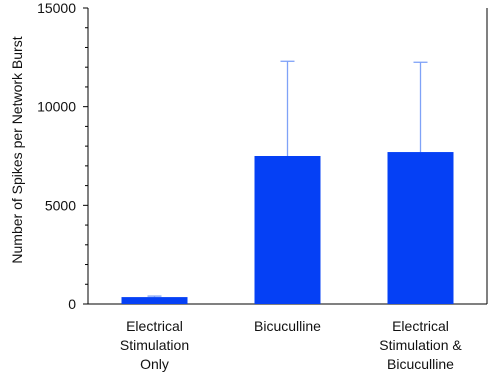 The width and height of the screenshot is (489, 378). Describe the element at coordinates (60, 205) in the screenshot. I see `y-tick-label: 5000` at that location.